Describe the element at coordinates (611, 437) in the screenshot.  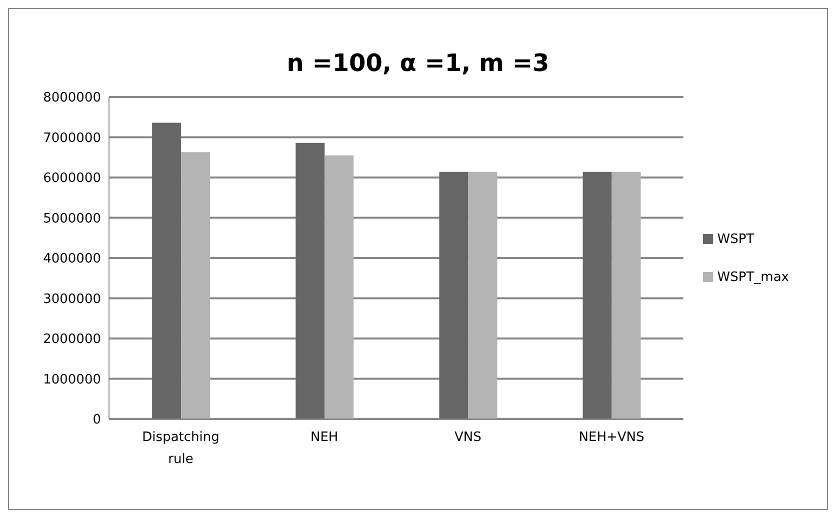
I see `x-tick-label: NEH+VNS` at that location.